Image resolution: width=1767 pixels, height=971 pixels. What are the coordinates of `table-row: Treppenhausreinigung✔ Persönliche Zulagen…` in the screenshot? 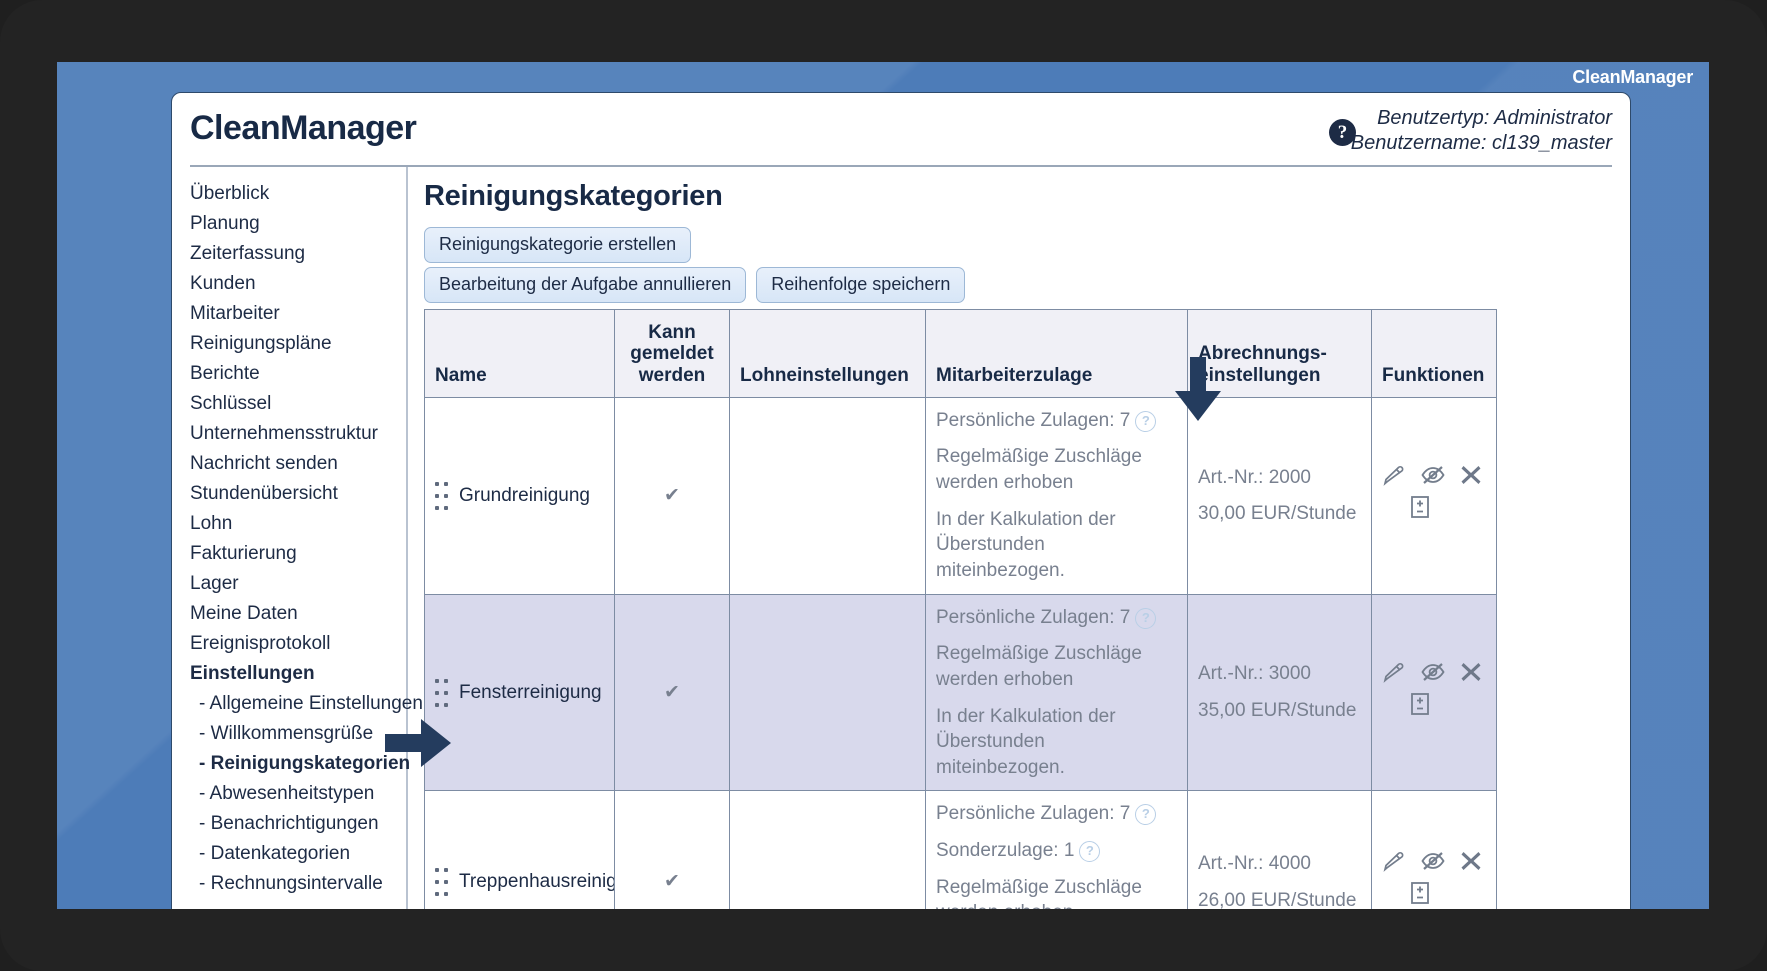 It's located at (960, 849).